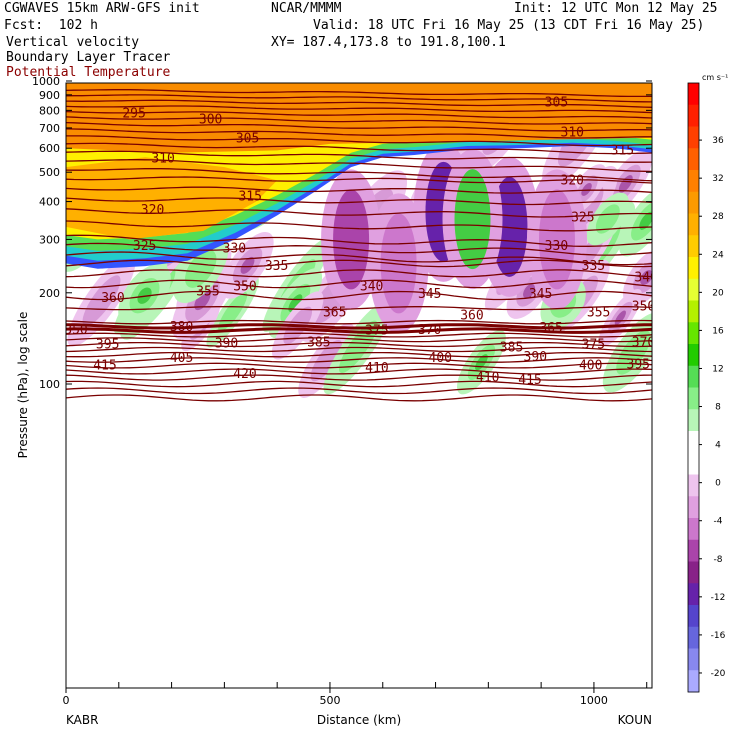 The width and height of the screenshot is (740, 740). I want to click on theta-contour-label: 310, so click(162, 158).